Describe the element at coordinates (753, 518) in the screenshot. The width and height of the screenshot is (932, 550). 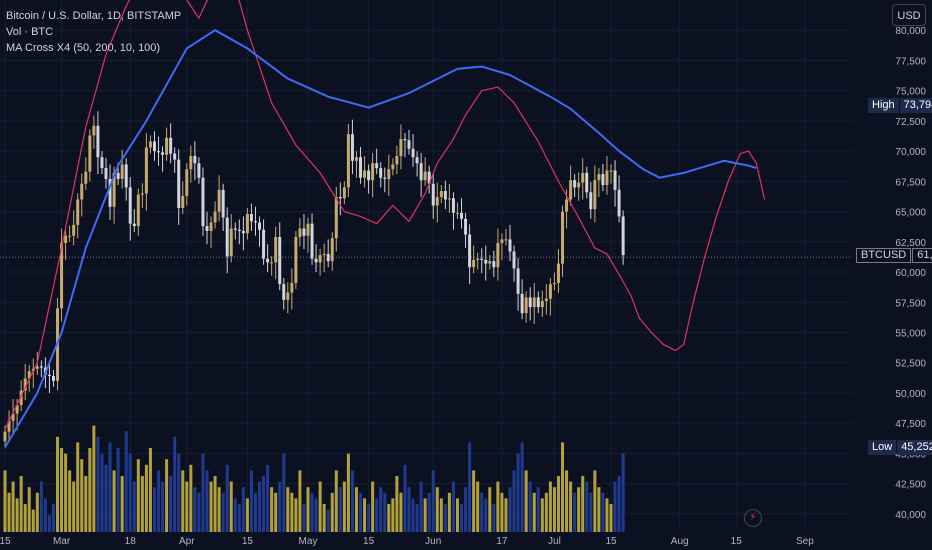
I see `lightning-icon: ⚡` at that location.